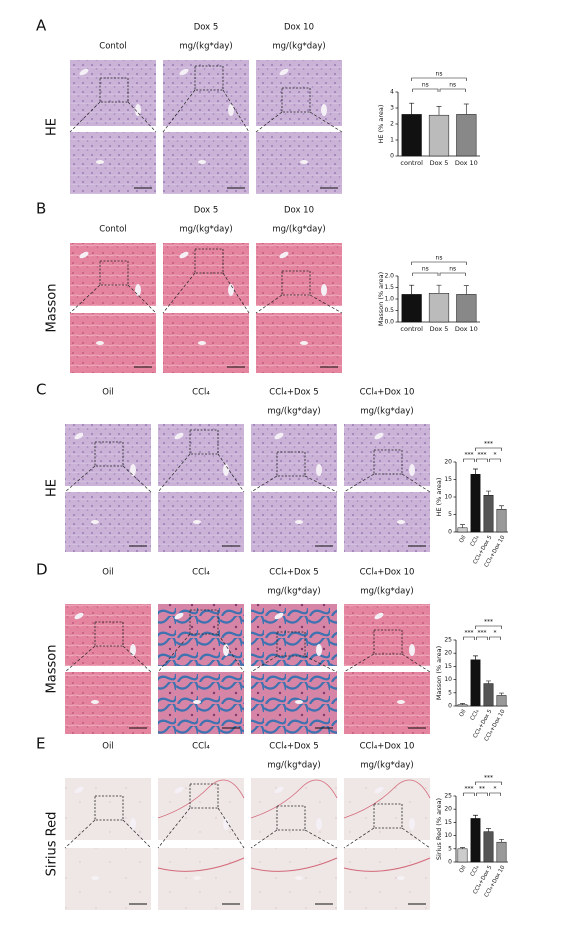 The image size is (564, 937). Describe the element at coordinates (448, 666) in the screenshot. I see `y-tick-label: 15` at that location.